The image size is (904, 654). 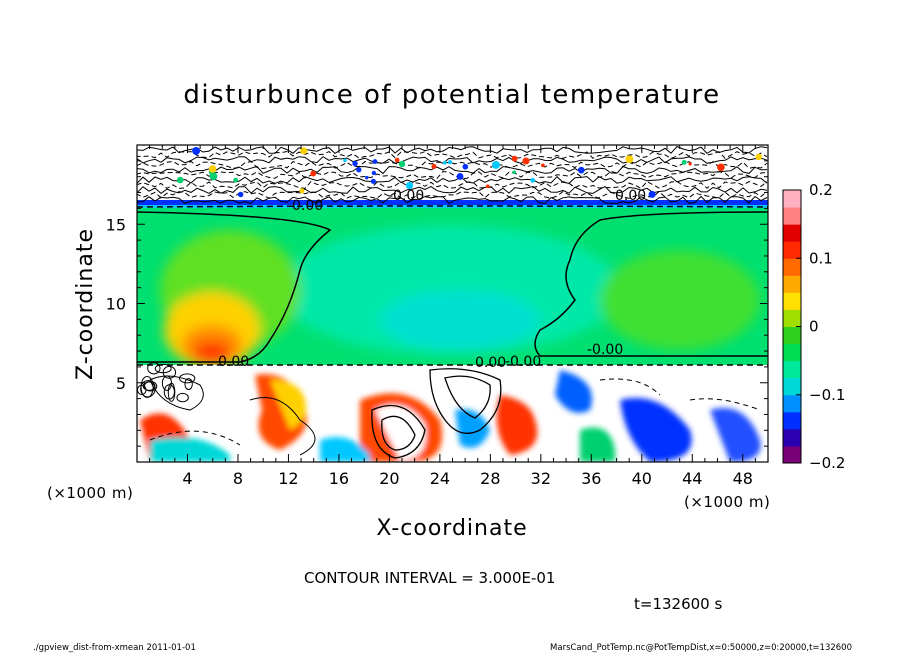 I want to click on x-tick-label: 40, so click(x=642, y=478).